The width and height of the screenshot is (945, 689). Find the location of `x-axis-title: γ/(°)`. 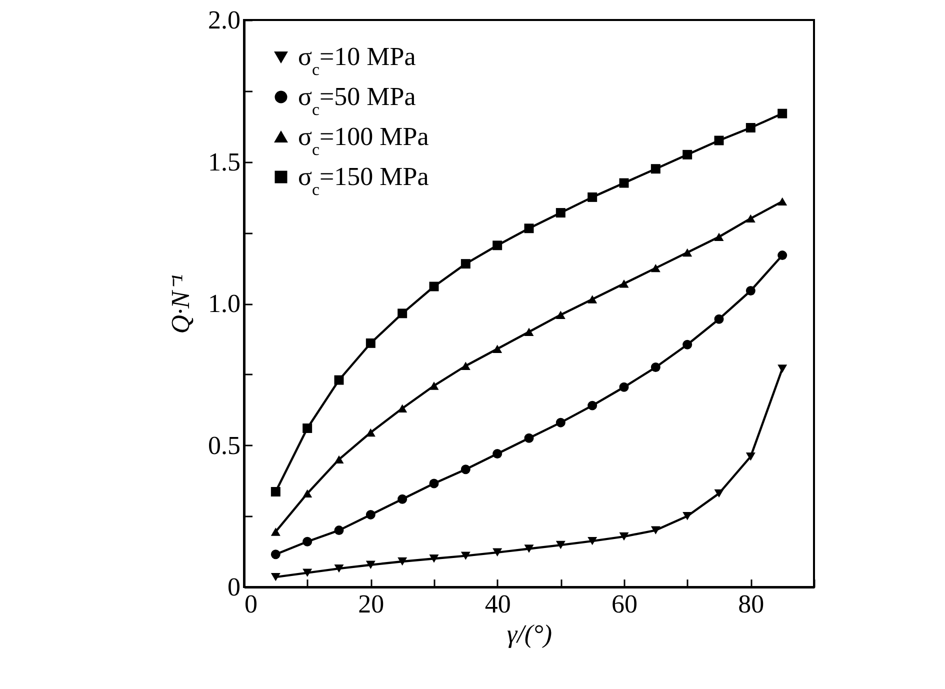

x-axis-title: γ/(°) is located at coordinates (529, 634).